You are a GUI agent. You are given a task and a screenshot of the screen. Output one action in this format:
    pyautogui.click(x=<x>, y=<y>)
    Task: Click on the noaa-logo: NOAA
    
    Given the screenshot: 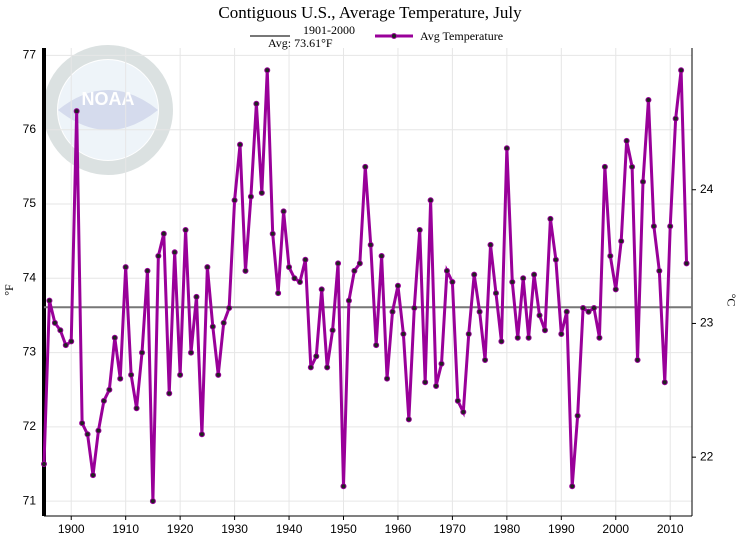 What is the action you would take?
    pyautogui.click(x=108, y=110)
    